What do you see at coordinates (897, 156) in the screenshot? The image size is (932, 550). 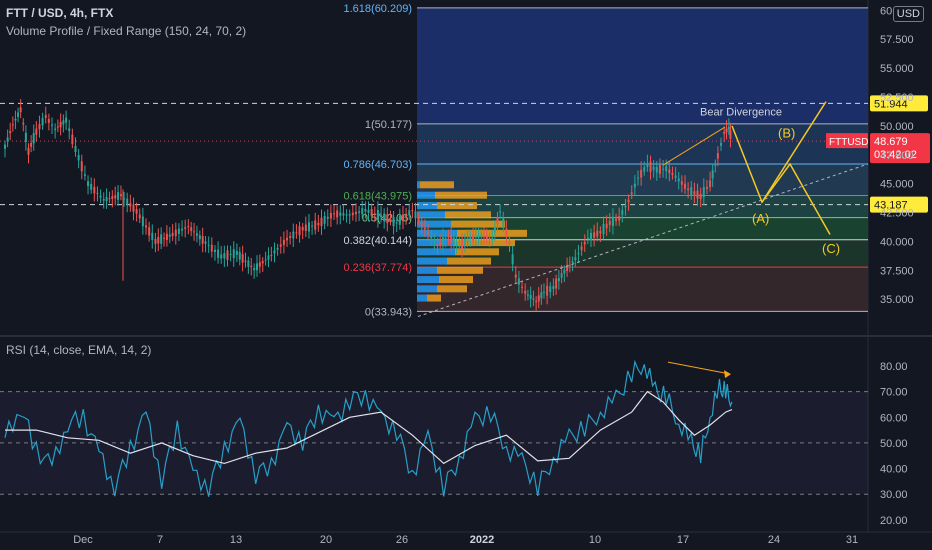 I see `price-axis-tick: 47.500` at bounding box center [897, 156].